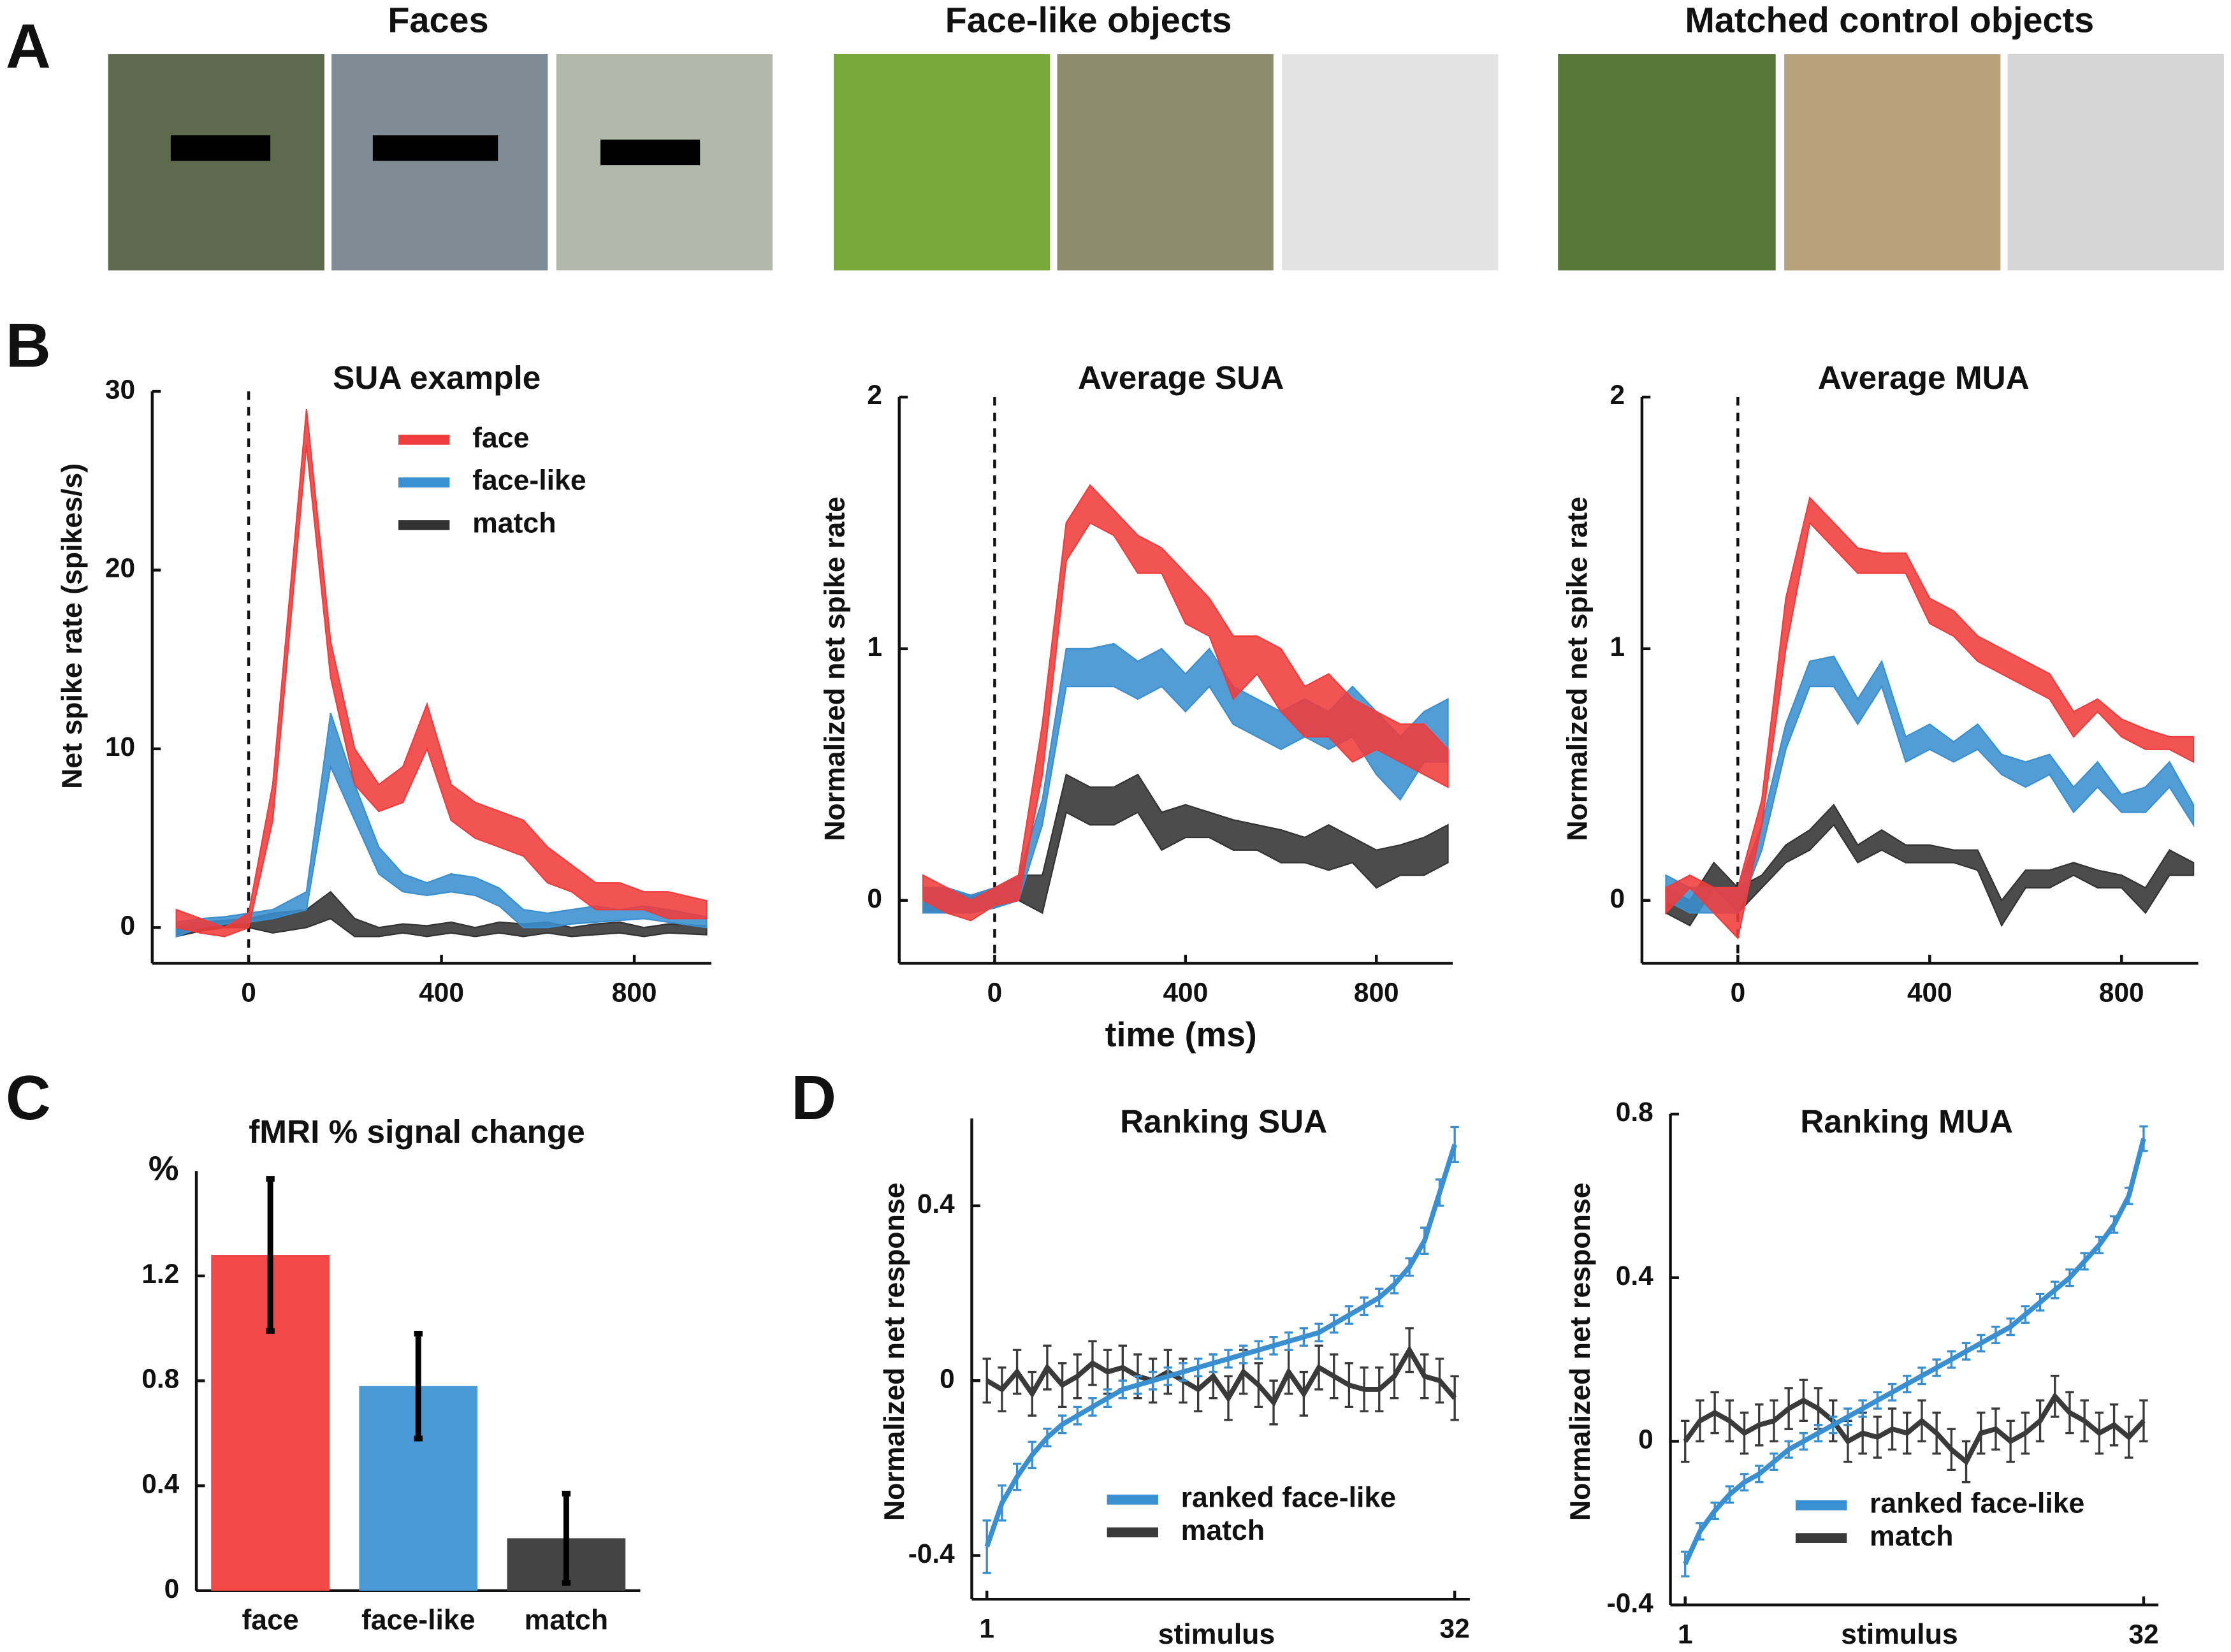  What do you see at coordinates (1223, 1121) in the screenshot?
I see `chart-title: Ranking SUA` at bounding box center [1223, 1121].